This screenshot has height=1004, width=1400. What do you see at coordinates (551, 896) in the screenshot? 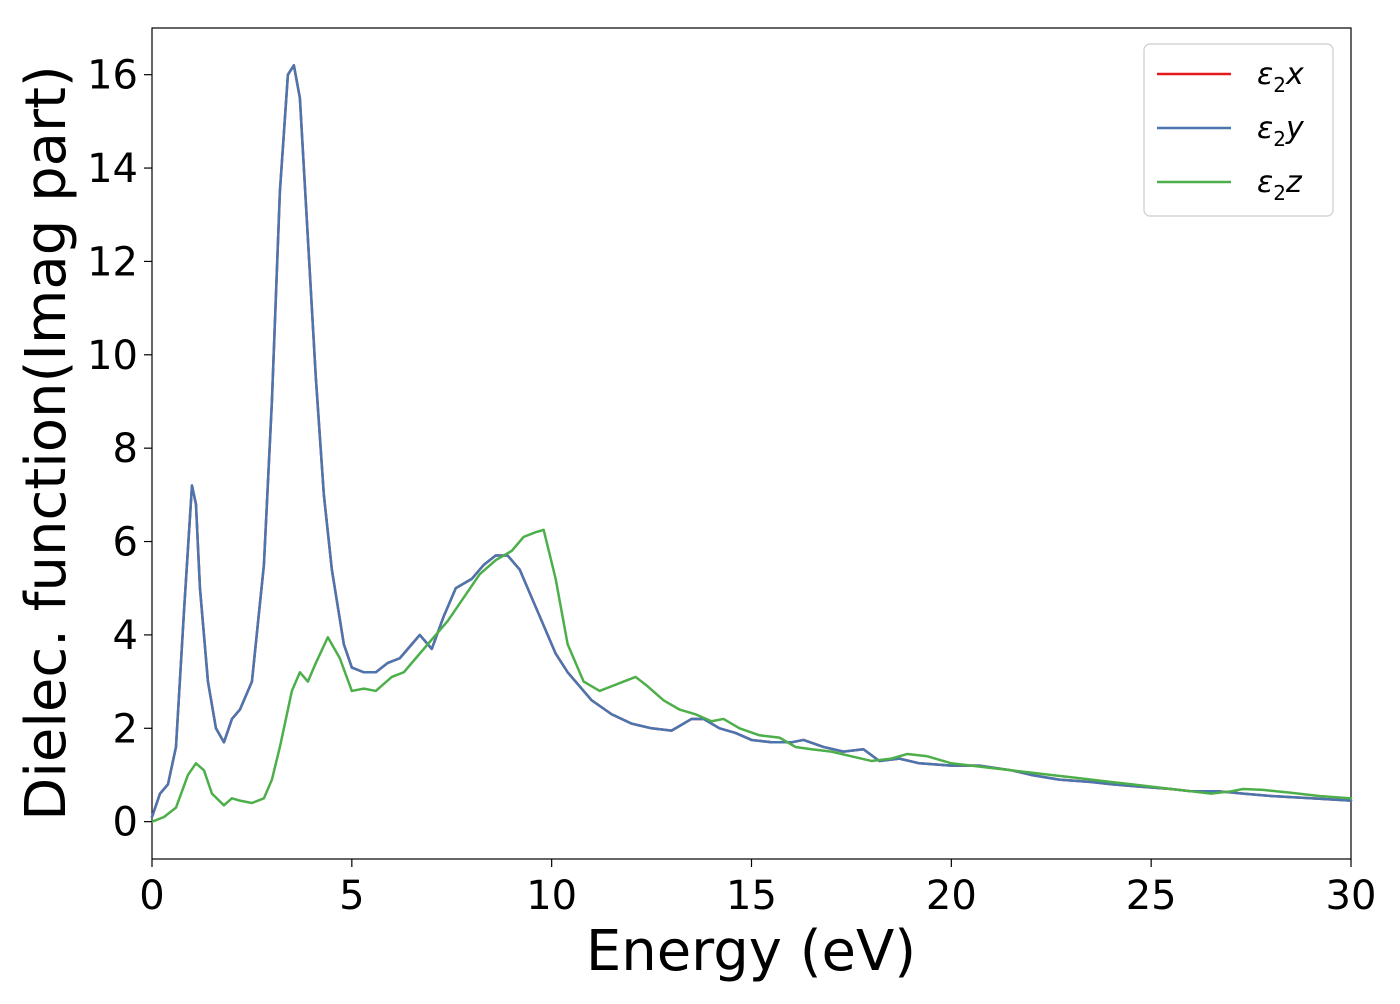
I see `x-tick-label: 10` at bounding box center [551, 896].